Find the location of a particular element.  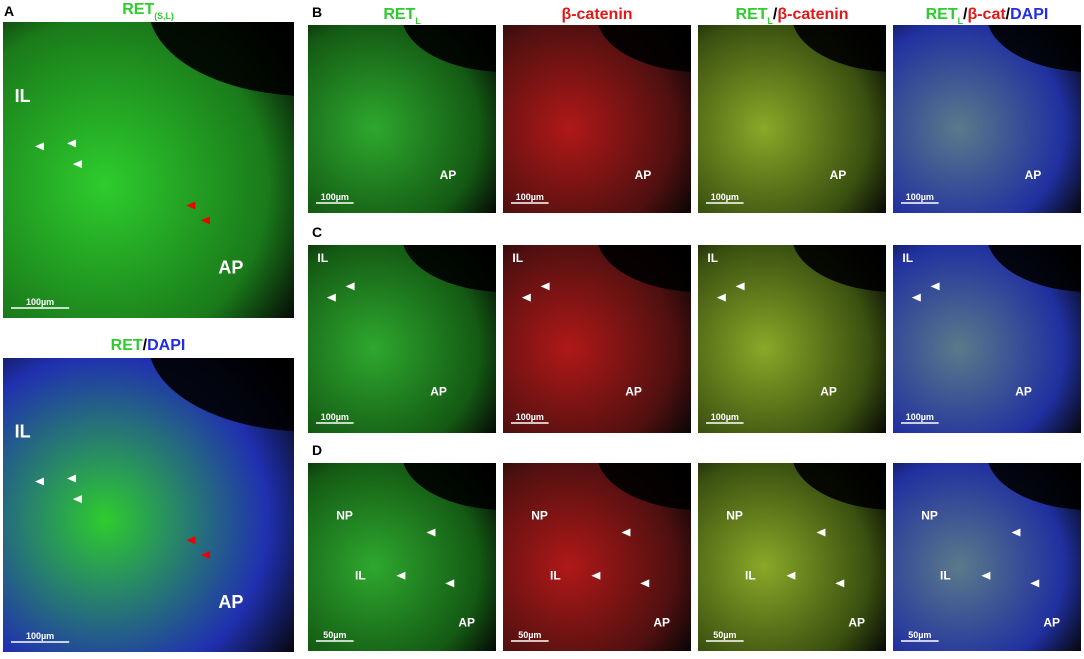

title-part: β-cat is located at coordinates (986, 14).